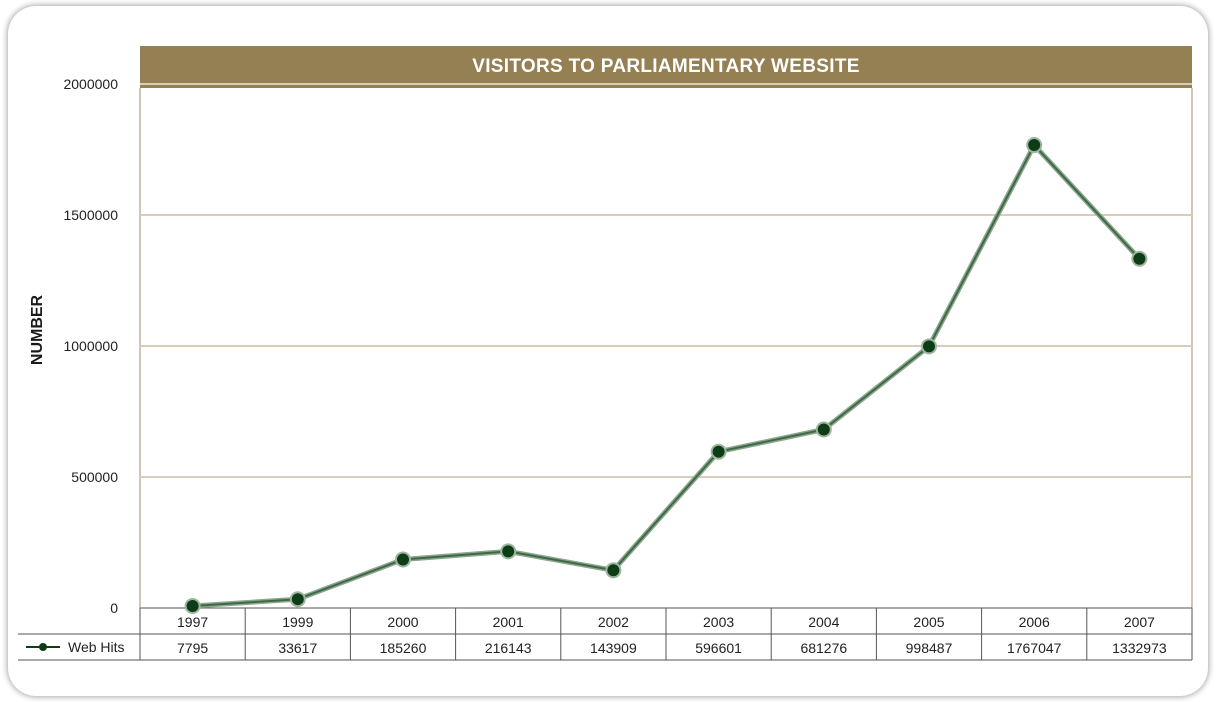 The height and width of the screenshot is (702, 1217). Describe the element at coordinates (94, 477) in the screenshot. I see `y-tick-label: 500000` at that location.